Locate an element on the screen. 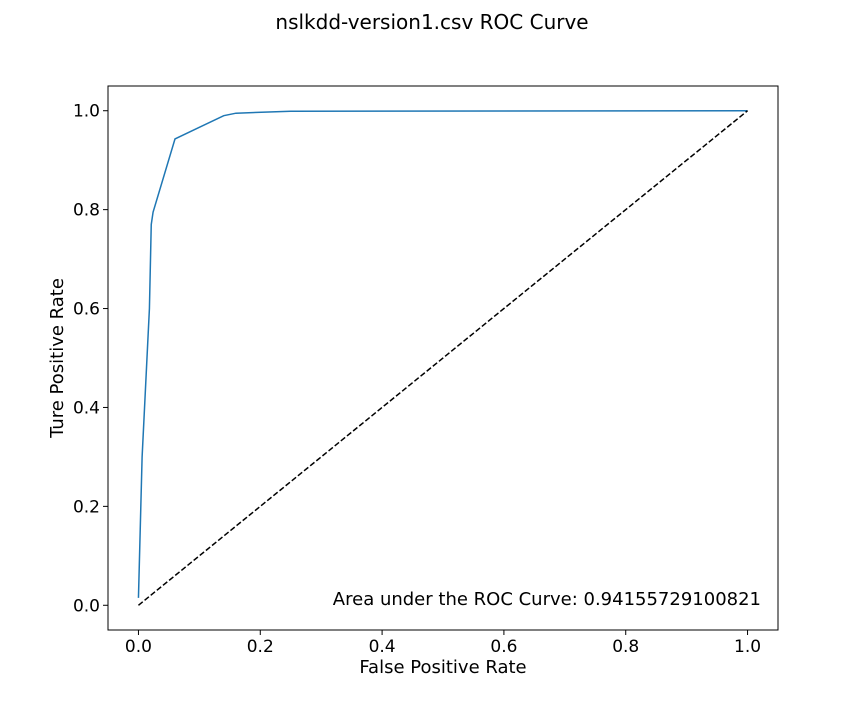 This screenshot has height=720, width=864. y-tick-label: 0.6 is located at coordinates (86, 310).